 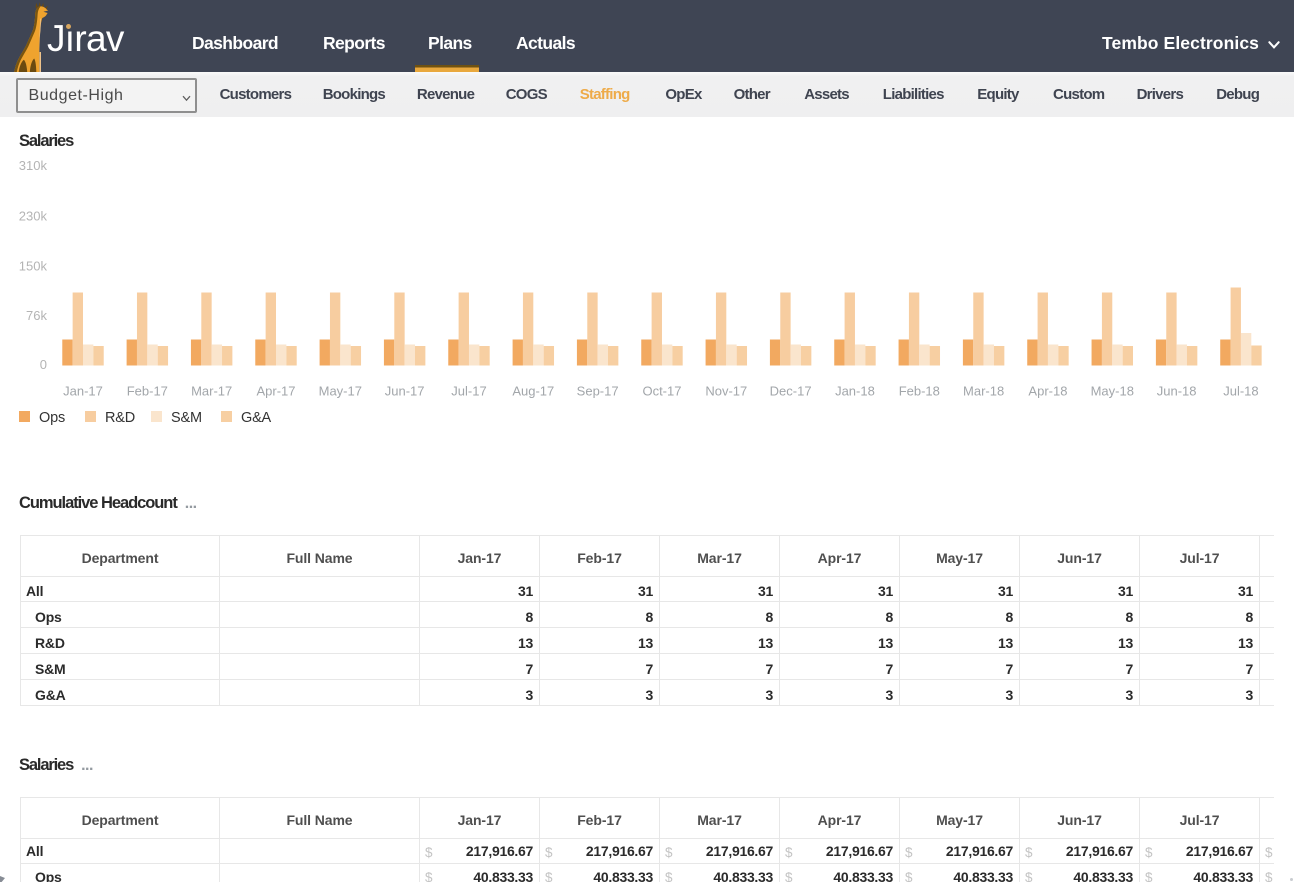 I want to click on svg-text: 0, so click(x=43, y=364).